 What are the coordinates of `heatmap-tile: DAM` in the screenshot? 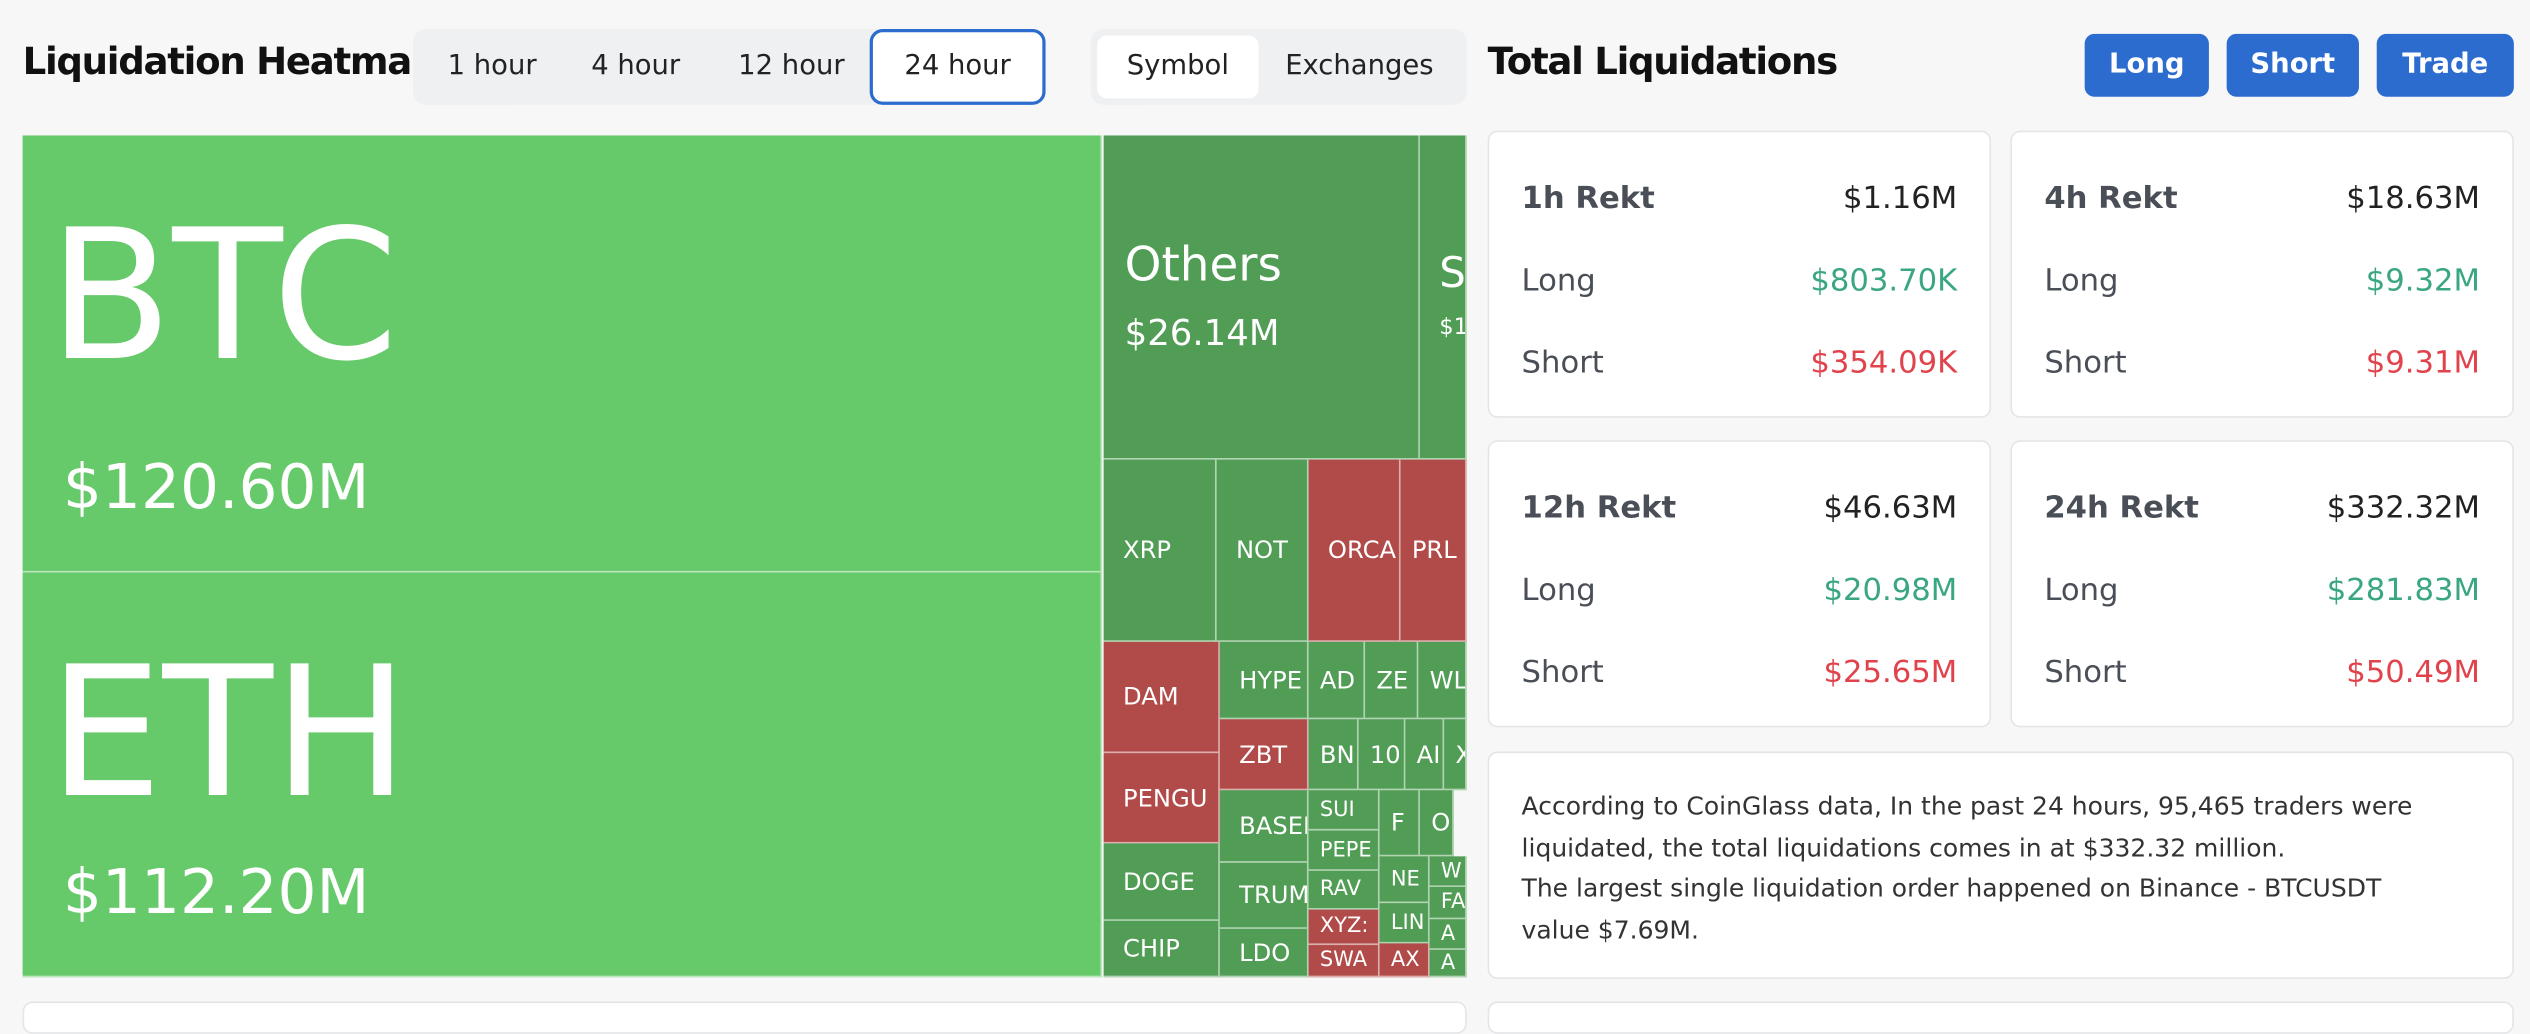 It's located at (1161, 697).